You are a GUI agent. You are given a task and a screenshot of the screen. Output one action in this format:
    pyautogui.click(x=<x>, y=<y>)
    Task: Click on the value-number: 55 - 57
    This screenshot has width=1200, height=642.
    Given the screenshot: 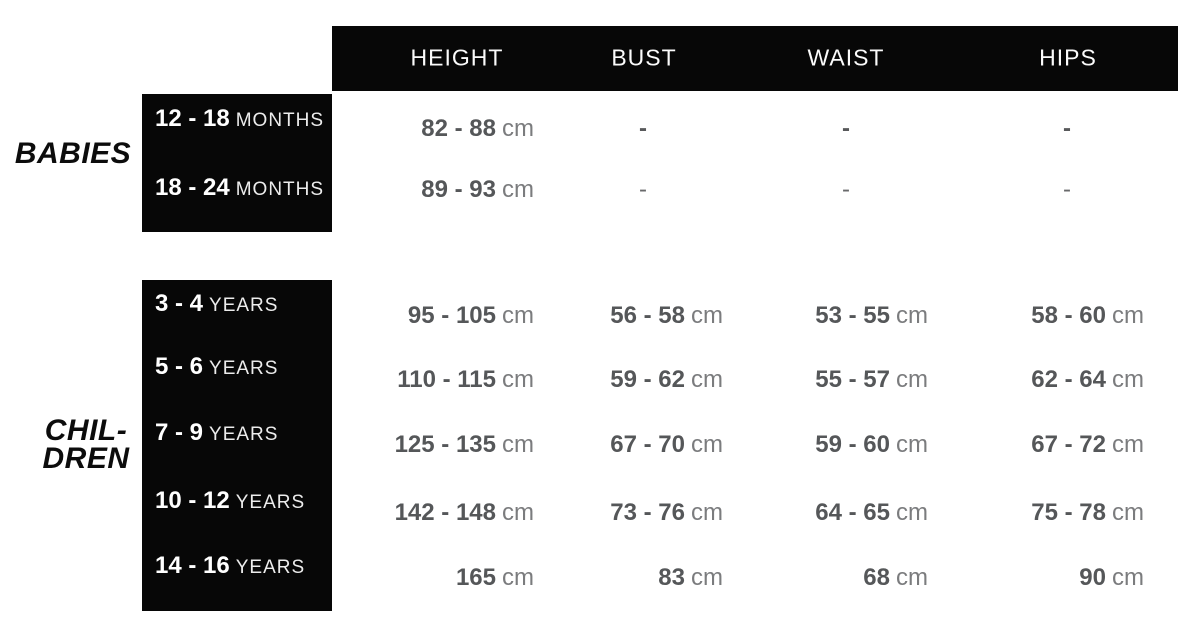 What is the action you would take?
    pyautogui.click(x=852, y=379)
    